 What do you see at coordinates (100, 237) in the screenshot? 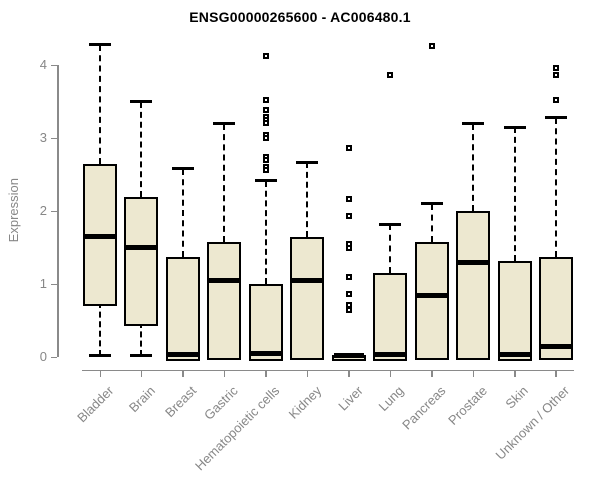
I see `median-line-bladder` at bounding box center [100, 237].